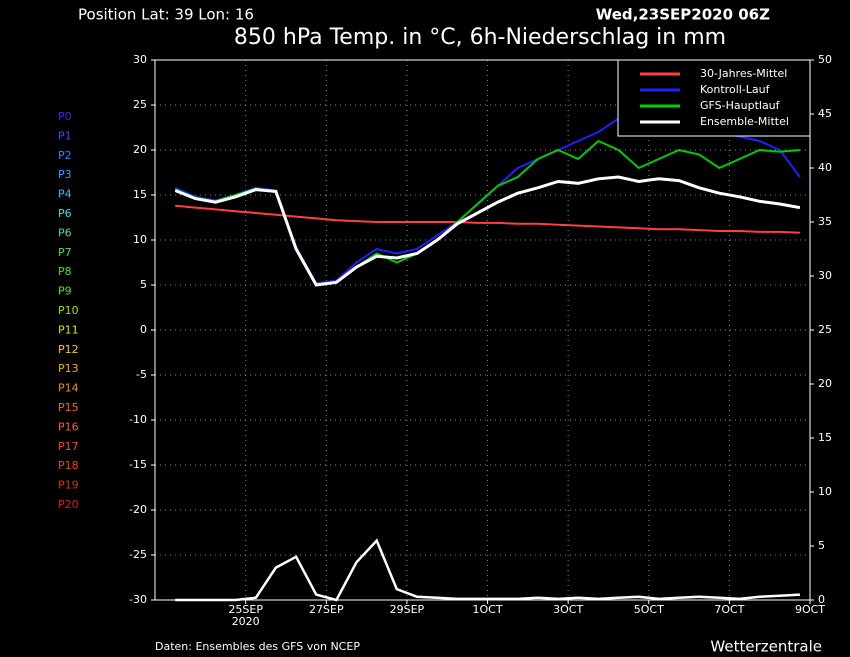 The width and height of the screenshot is (850, 657). What do you see at coordinates (68, 349) in the screenshot?
I see `member-label: P12` at bounding box center [68, 349].